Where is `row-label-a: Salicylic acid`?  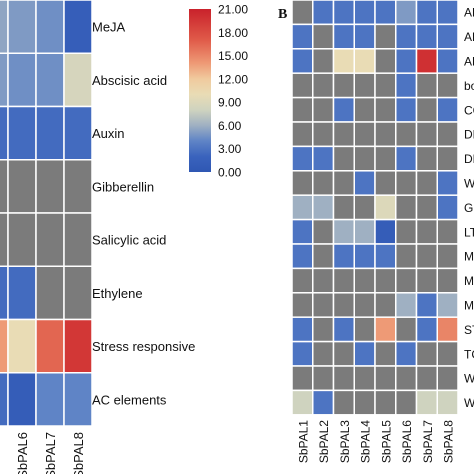 row-label-a: Salicylic acid is located at coordinates (129, 240).